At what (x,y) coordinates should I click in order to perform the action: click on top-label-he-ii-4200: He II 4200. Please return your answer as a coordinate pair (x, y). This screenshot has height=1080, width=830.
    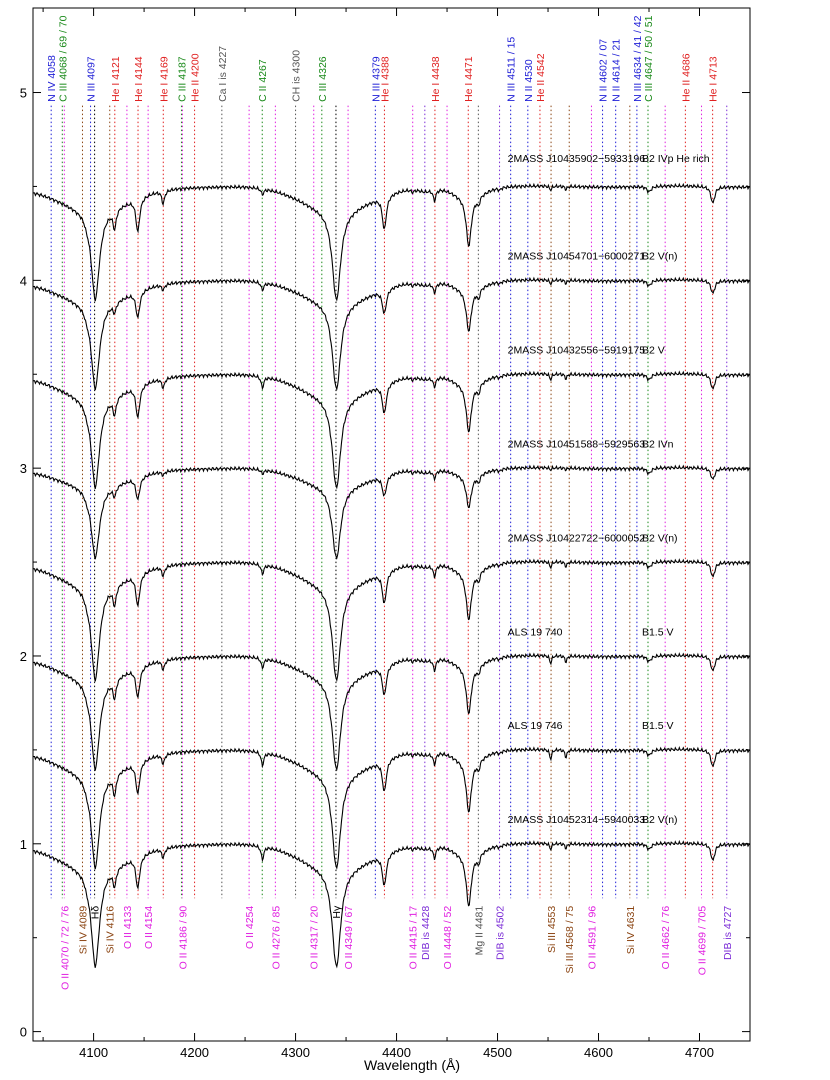
    Looking at the image, I should click on (196, 77).